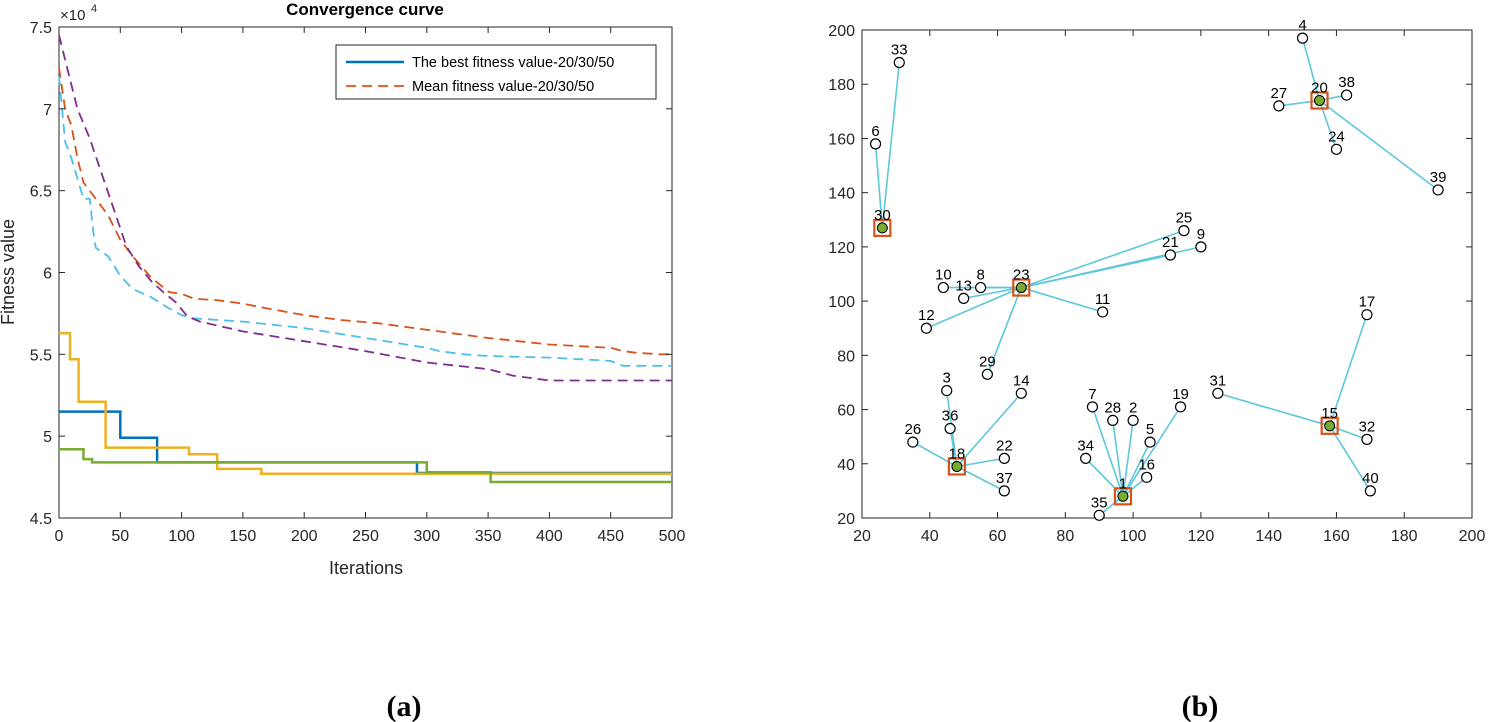 This screenshot has height=722, width=1488. I want to click on chart-b-xtick-label: 60, so click(998, 536).